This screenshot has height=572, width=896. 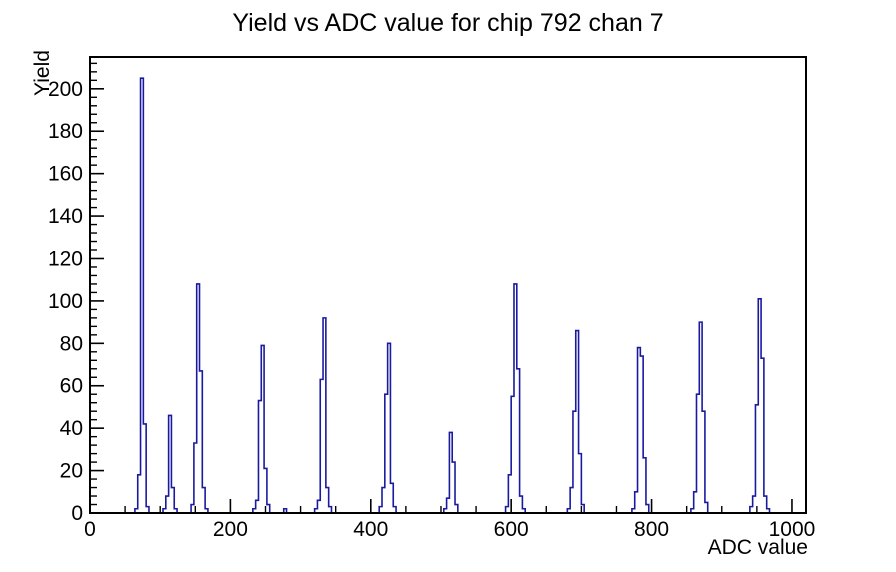 What do you see at coordinates (757, 547) in the screenshot?
I see `x-axis-title: ADC value` at bounding box center [757, 547].